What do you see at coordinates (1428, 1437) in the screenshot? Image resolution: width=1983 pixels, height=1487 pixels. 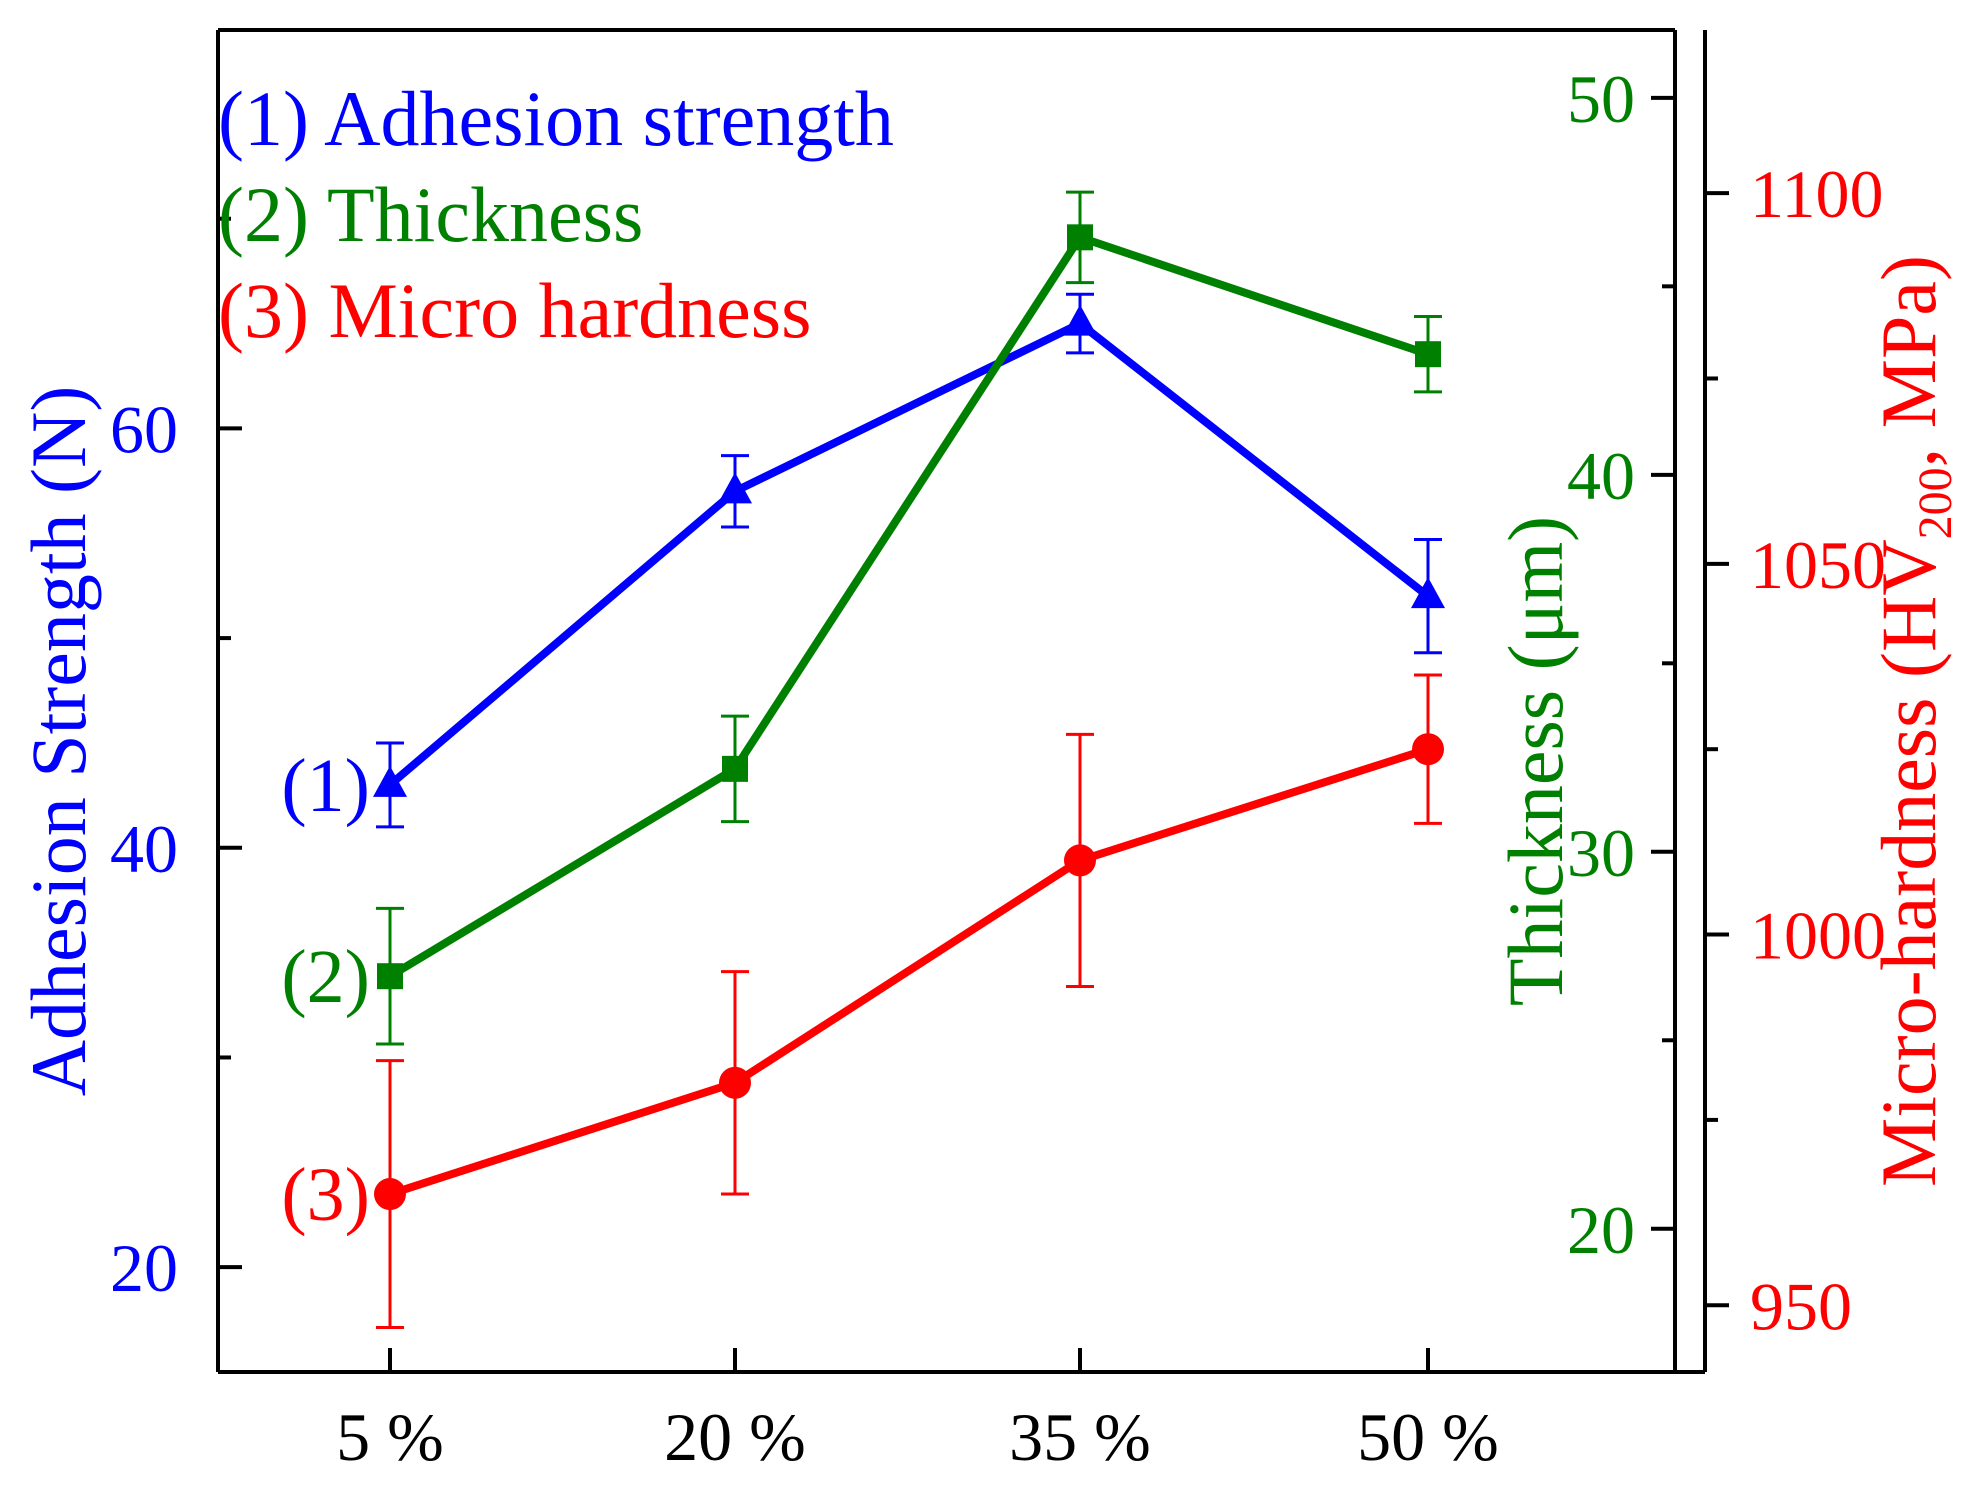 I see `x-tick-label: 50 %` at bounding box center [1428, 1437].